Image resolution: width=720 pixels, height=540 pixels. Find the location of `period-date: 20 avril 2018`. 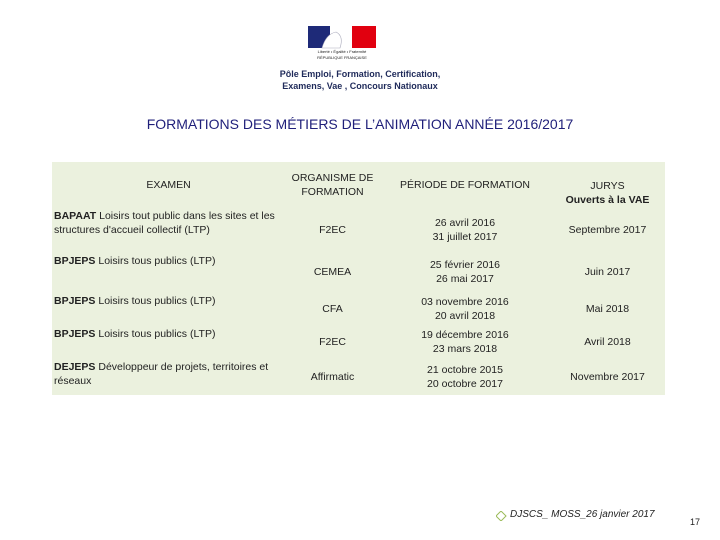

period-date: 20 avril 2018 is located at coordinates (465, 315).